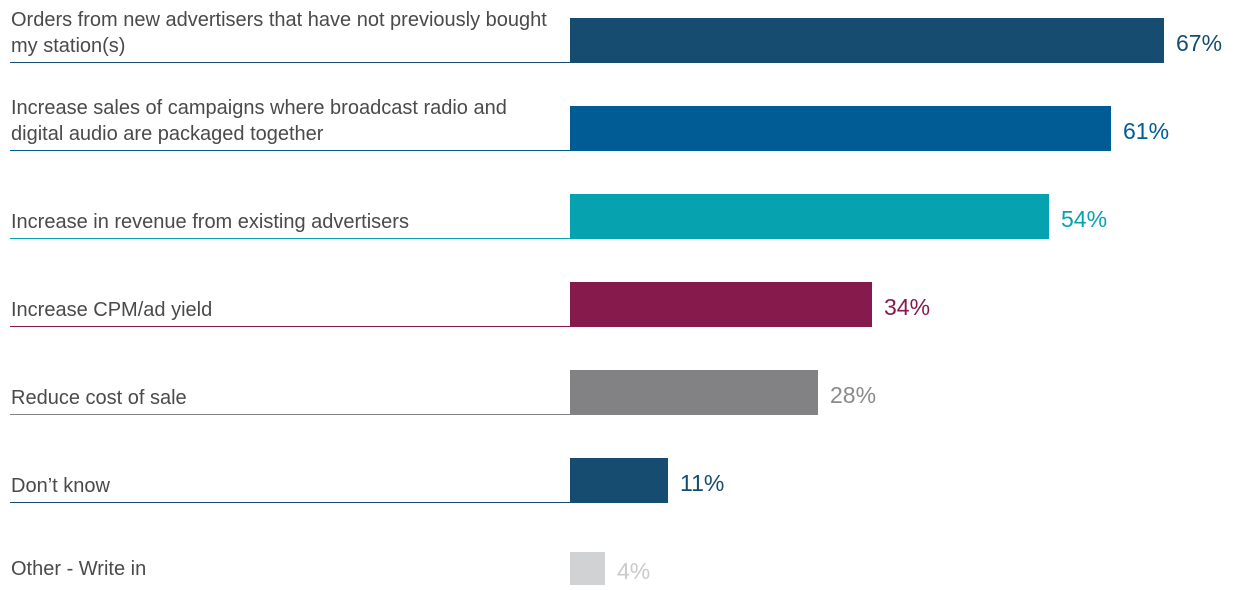  Describe the element at coordinates (634, 570) in the screenshot. I see `value-label: 4%` at that location.